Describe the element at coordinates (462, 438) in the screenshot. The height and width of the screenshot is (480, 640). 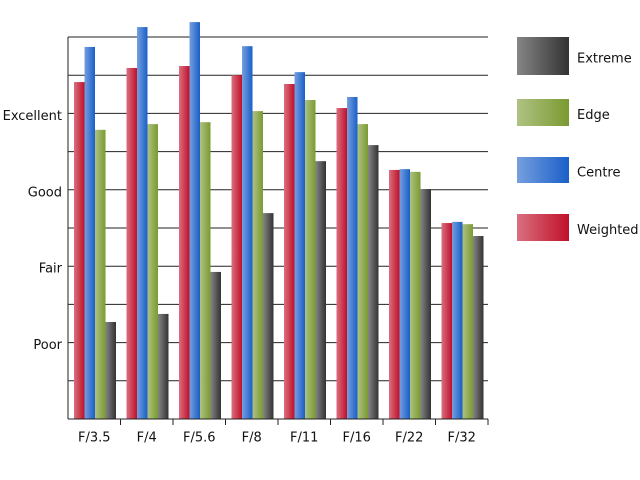
I see `x-tick-label: F/32` at that location.